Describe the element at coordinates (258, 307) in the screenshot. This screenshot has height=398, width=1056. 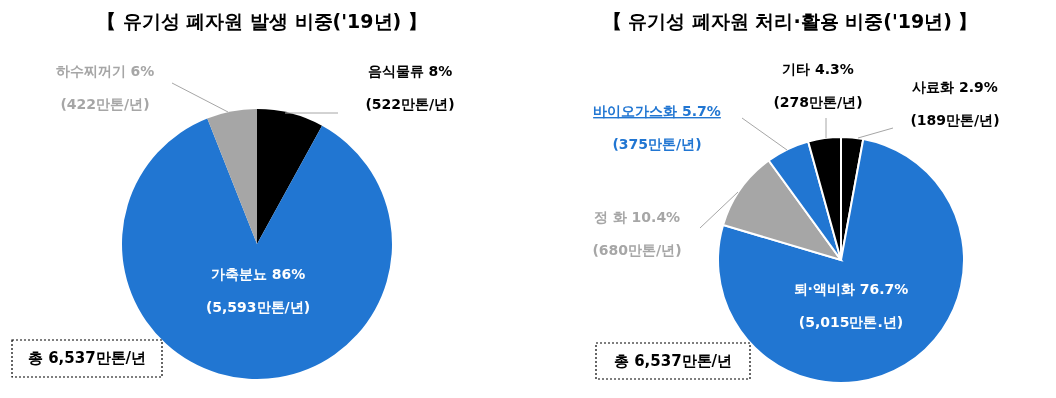
I see `text: (5,593만톤/년)` at that location.